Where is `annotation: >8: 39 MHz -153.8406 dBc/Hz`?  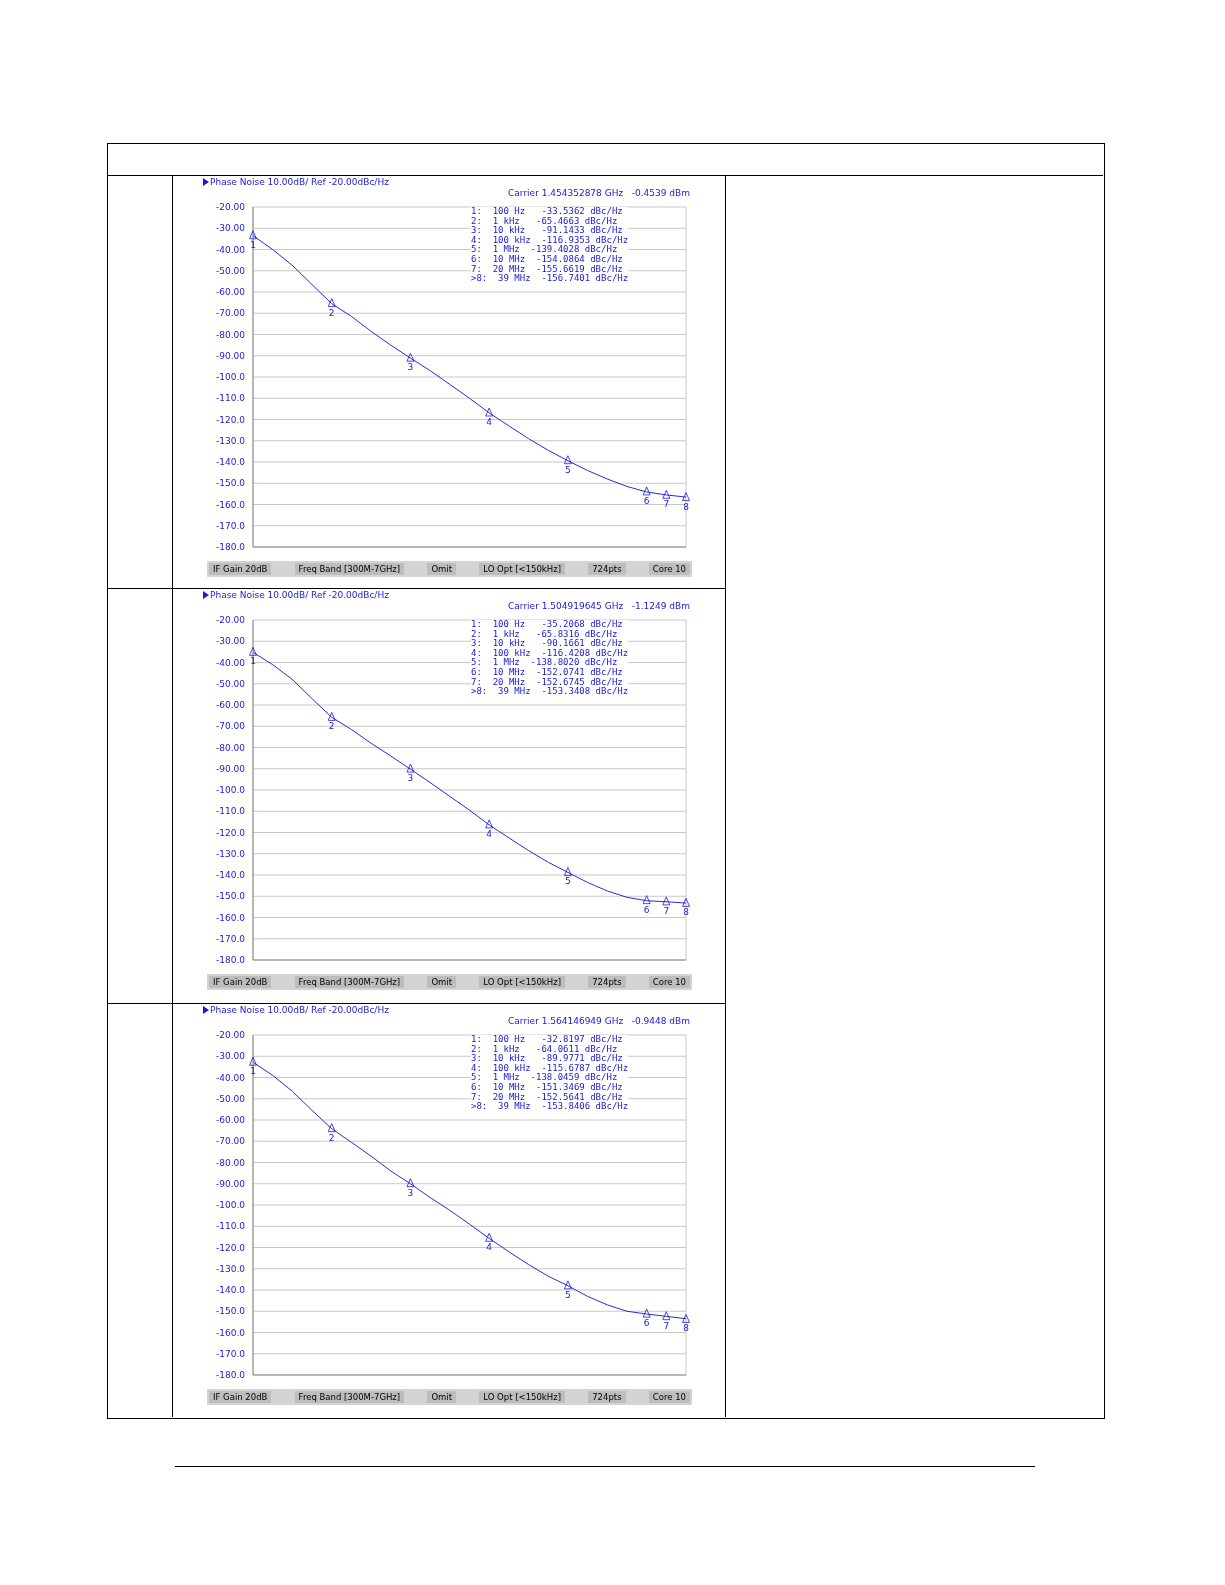 annotation: >8: 39 MHz -153.8406 dBc/Hz is located at coordinates (550, 1106).